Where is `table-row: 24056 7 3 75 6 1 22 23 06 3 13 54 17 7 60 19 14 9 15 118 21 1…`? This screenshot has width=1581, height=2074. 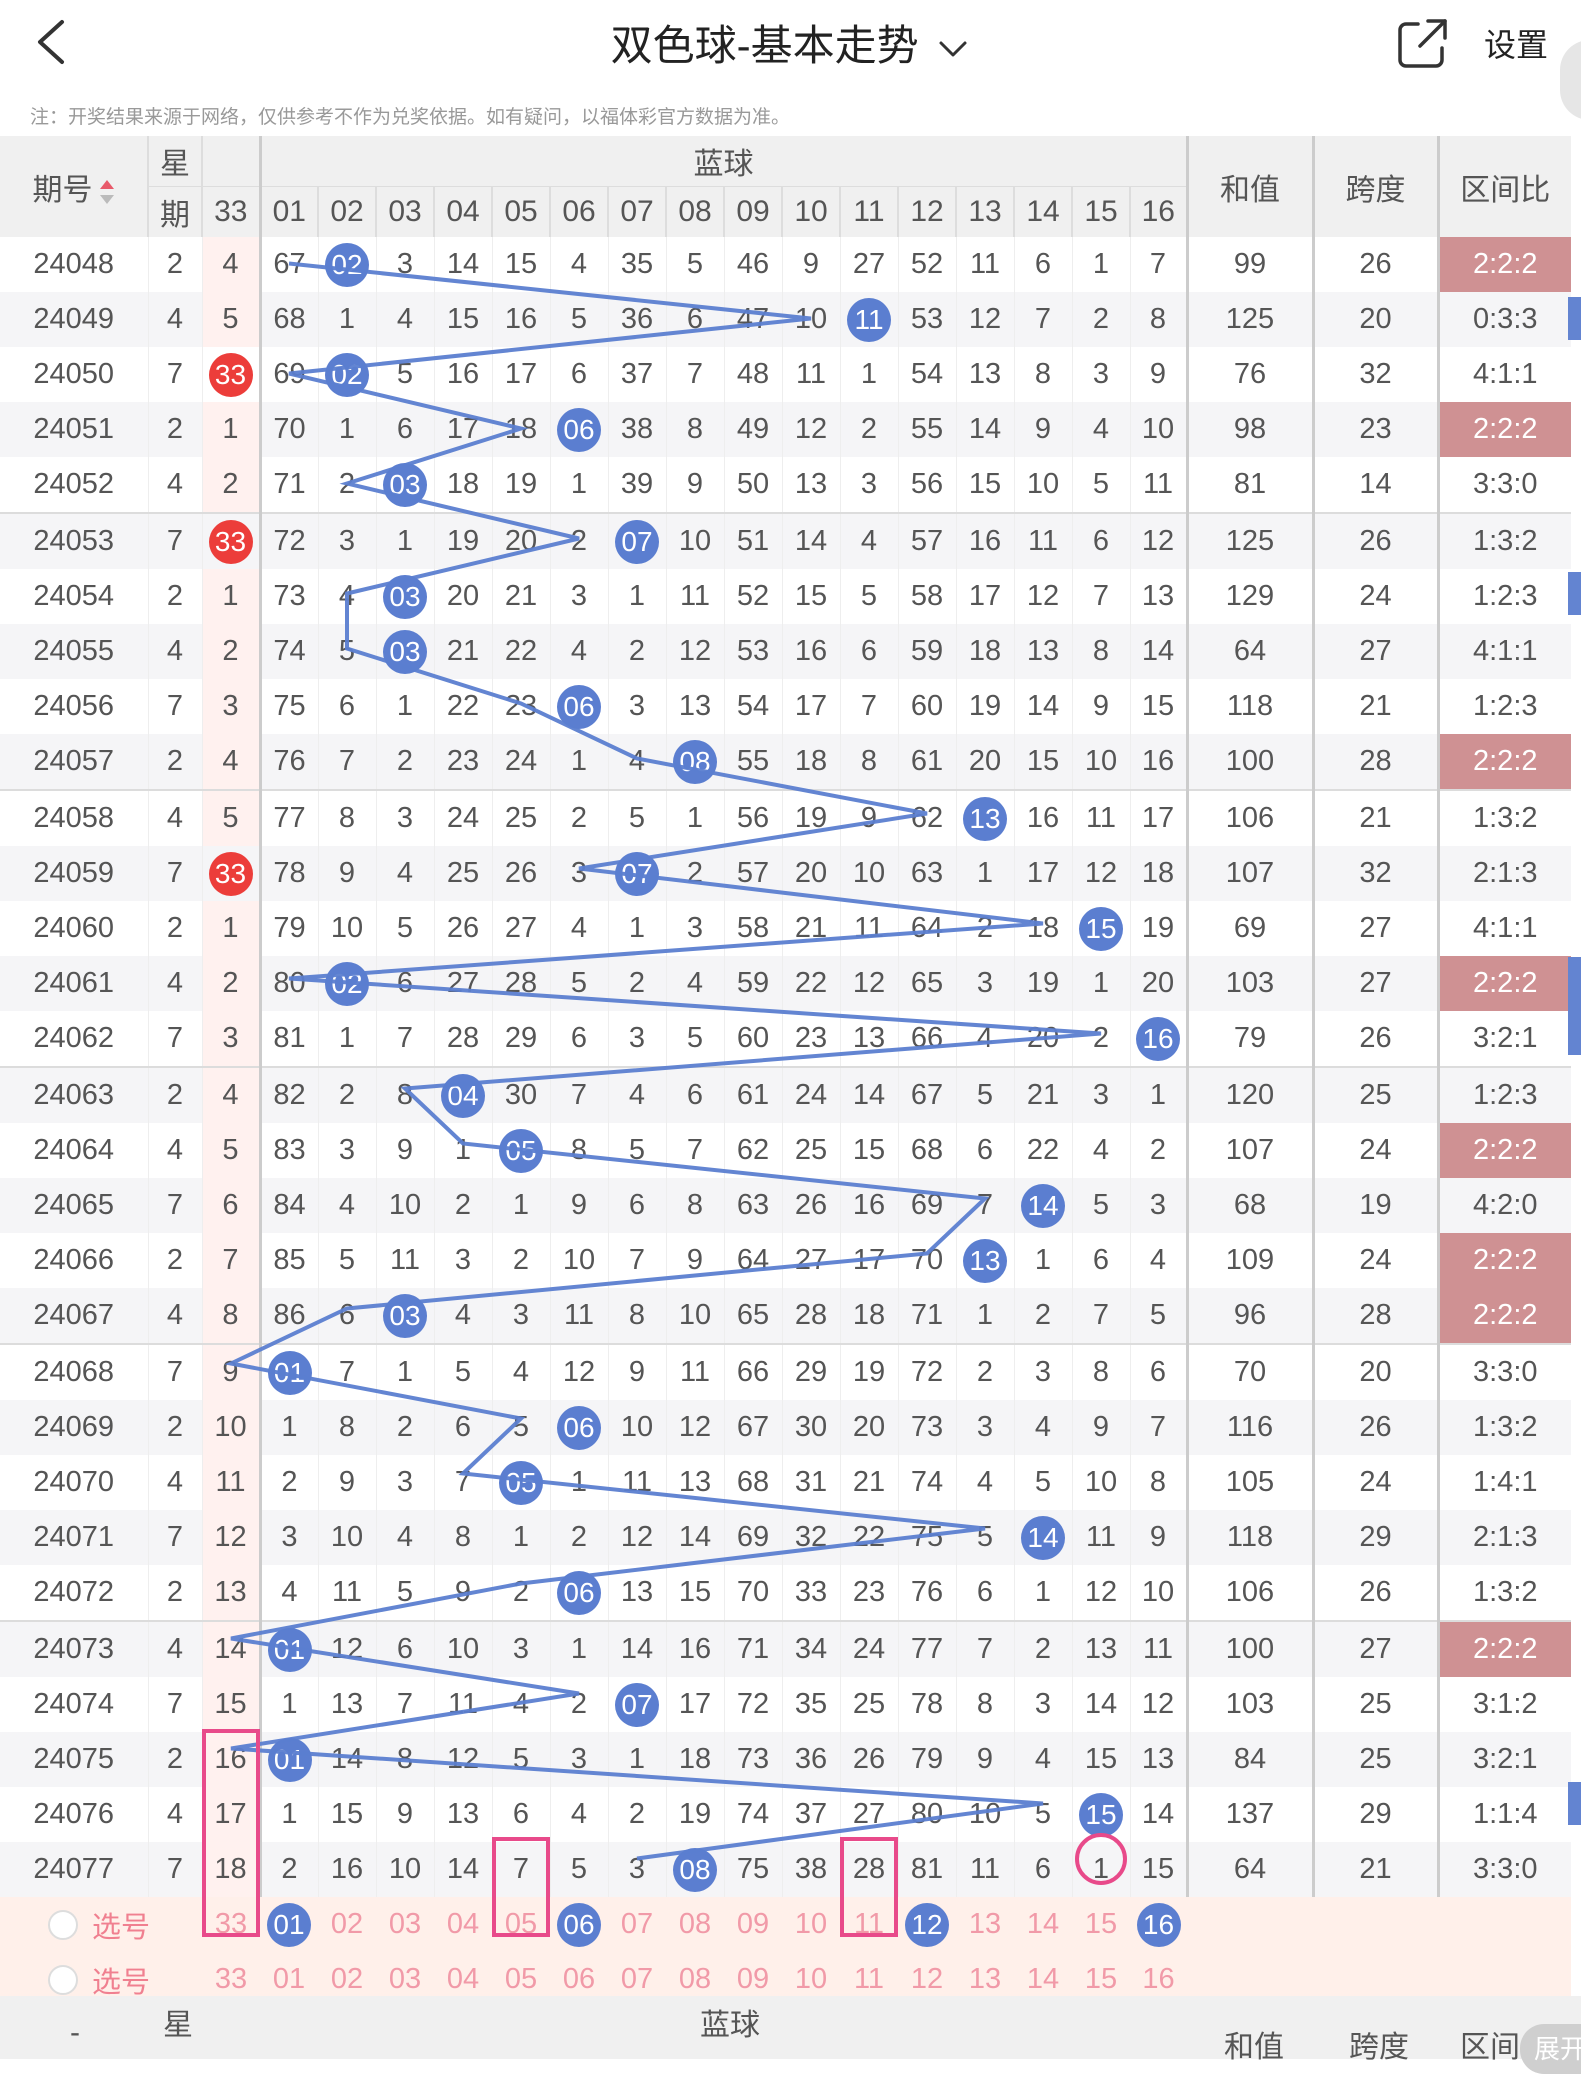 table-row: 24056 7 3 75 6 1 22 23 06 3 13 54 17 7 60 19 14 9 15 118 21 1… is located at coordinates (785, 706).